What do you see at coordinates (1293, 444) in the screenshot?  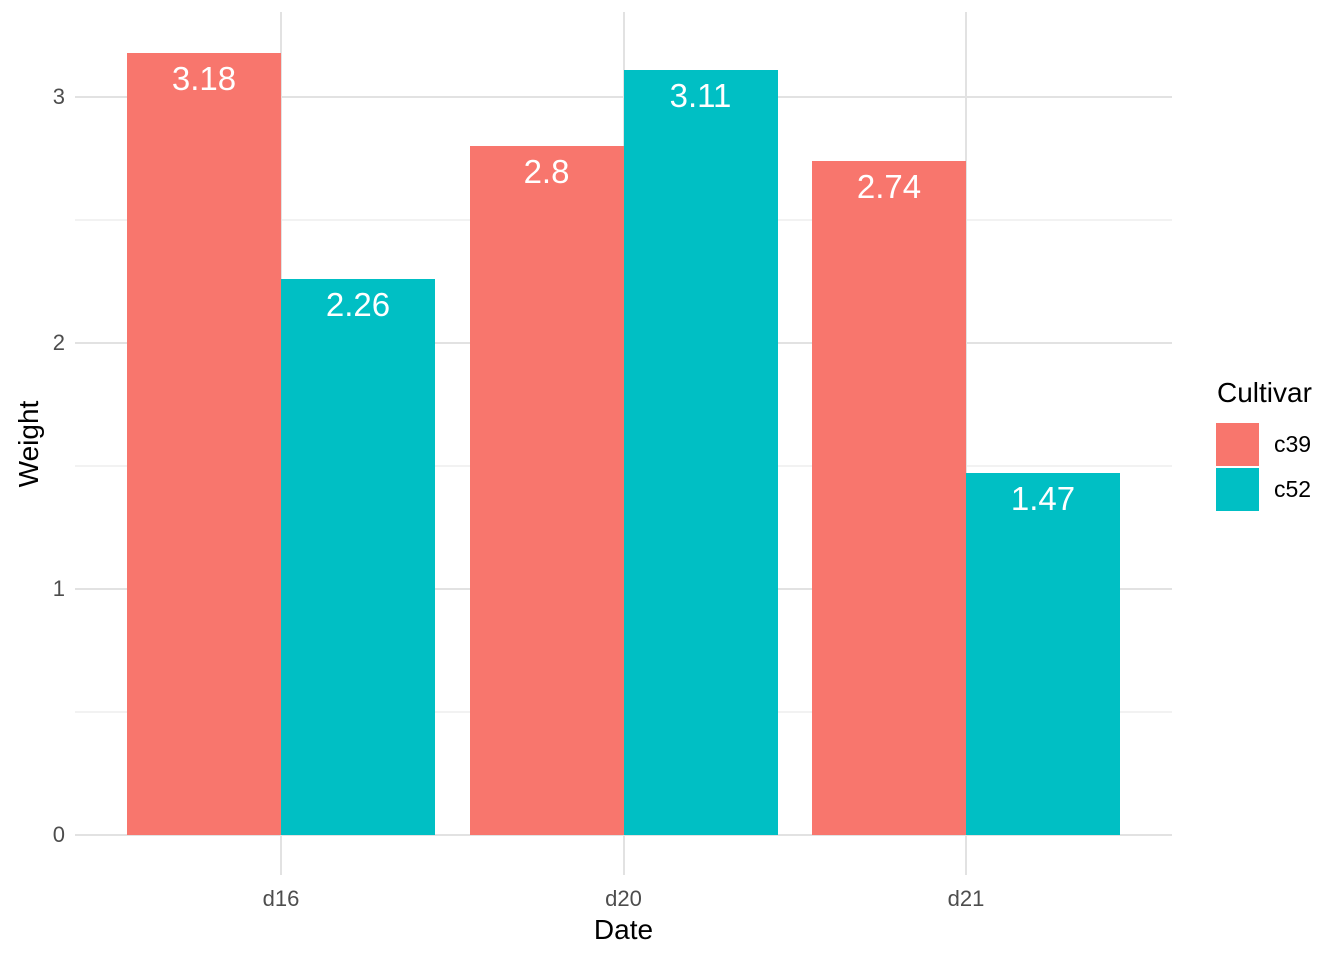 I see `legend-item-label: c39` at bounding box center [1293, 444].